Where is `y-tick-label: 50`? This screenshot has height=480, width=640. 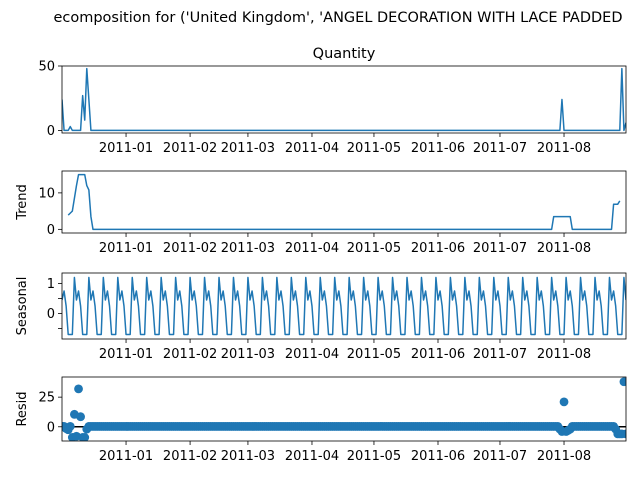 y-tick-label: 50 is located at coordinates (46, 67).